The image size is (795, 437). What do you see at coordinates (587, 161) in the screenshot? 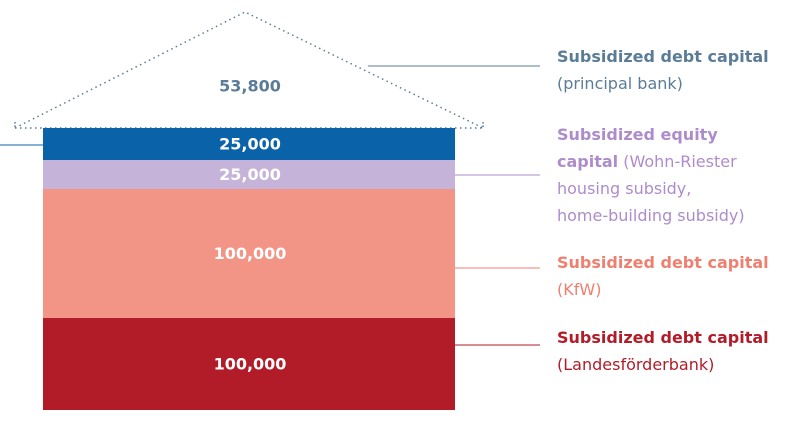
I see `legend-part: capital` at bounding box center [587, 161].